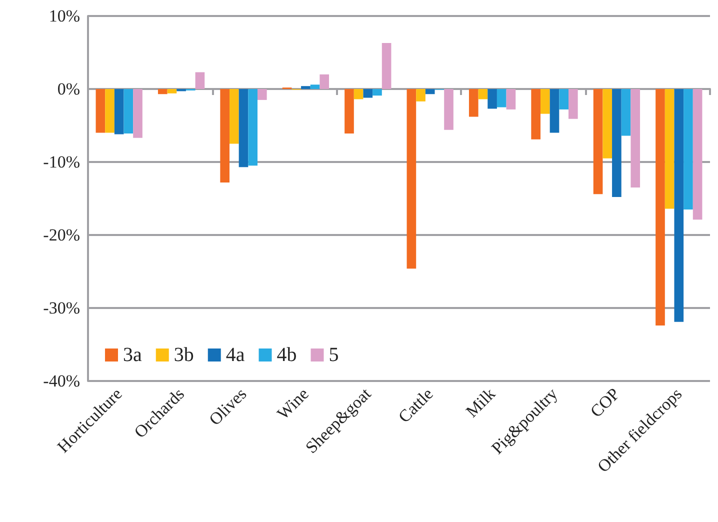  Describe the element at coordinates (132, 355) in the screenshot. I see `legend-label: 3a` at that location.